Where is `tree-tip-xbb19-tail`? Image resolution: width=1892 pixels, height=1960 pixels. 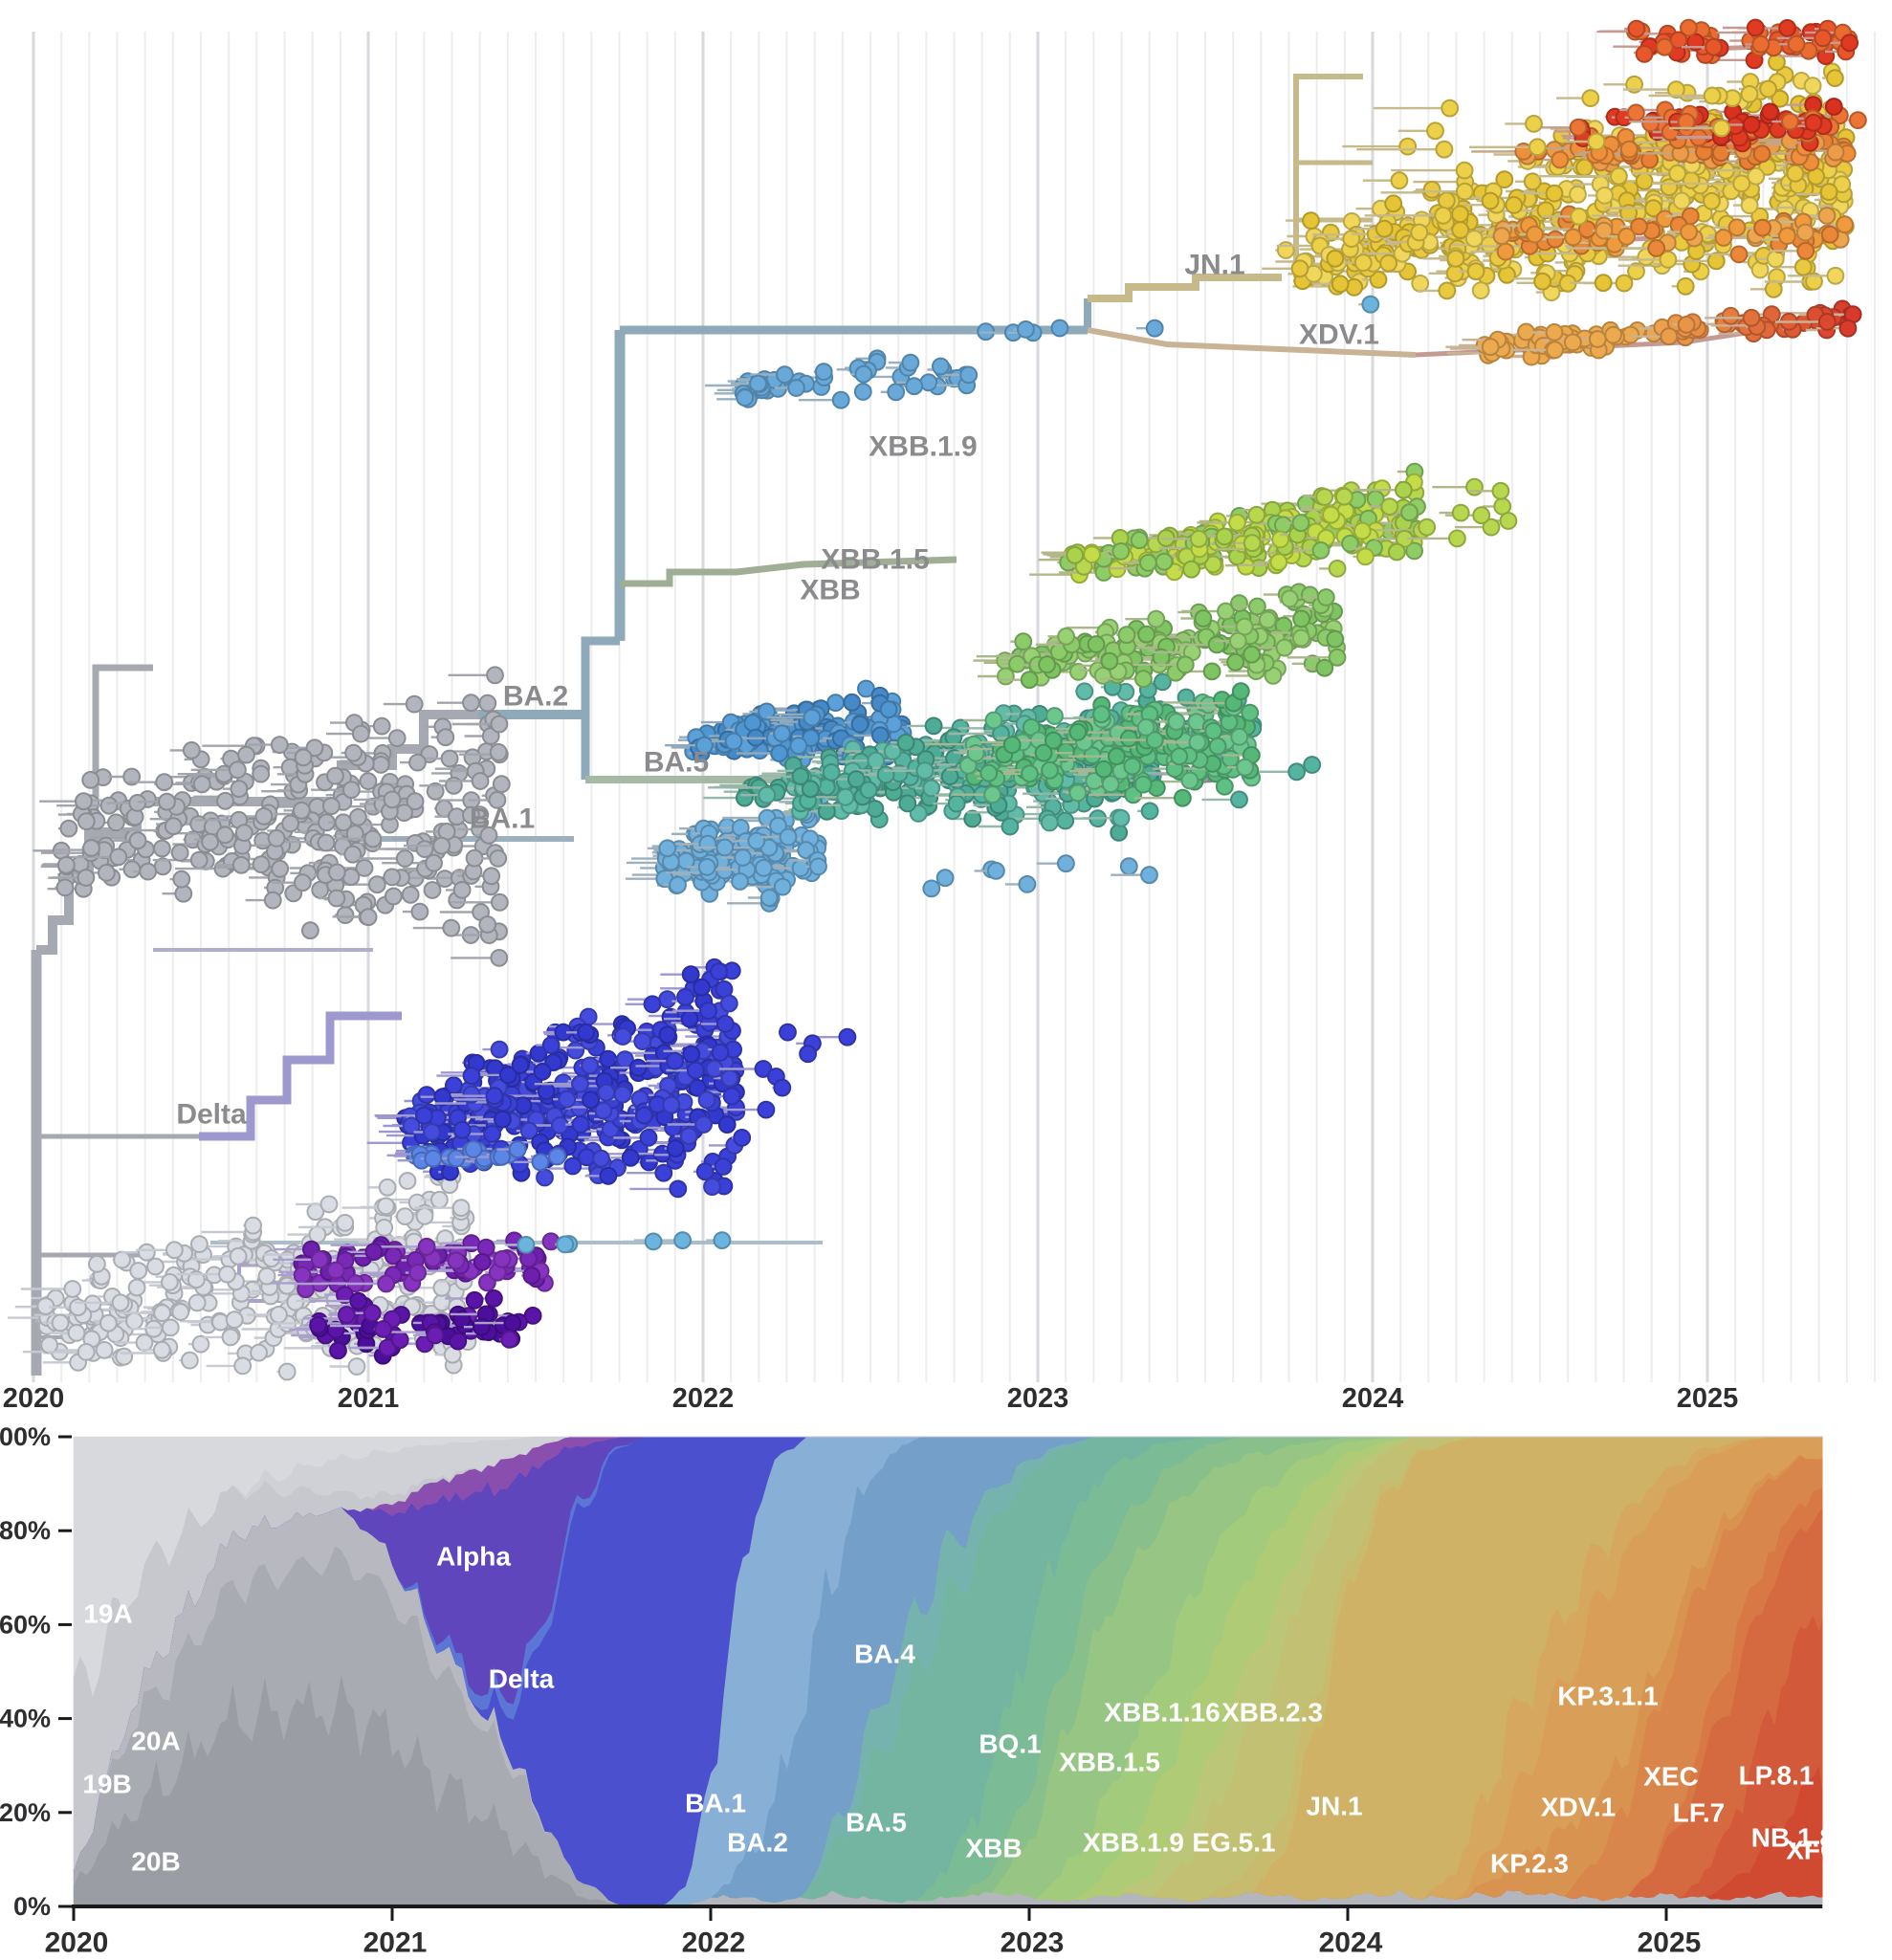 tree-tip-xbb19-tail is located at coordinates (1460, 512).